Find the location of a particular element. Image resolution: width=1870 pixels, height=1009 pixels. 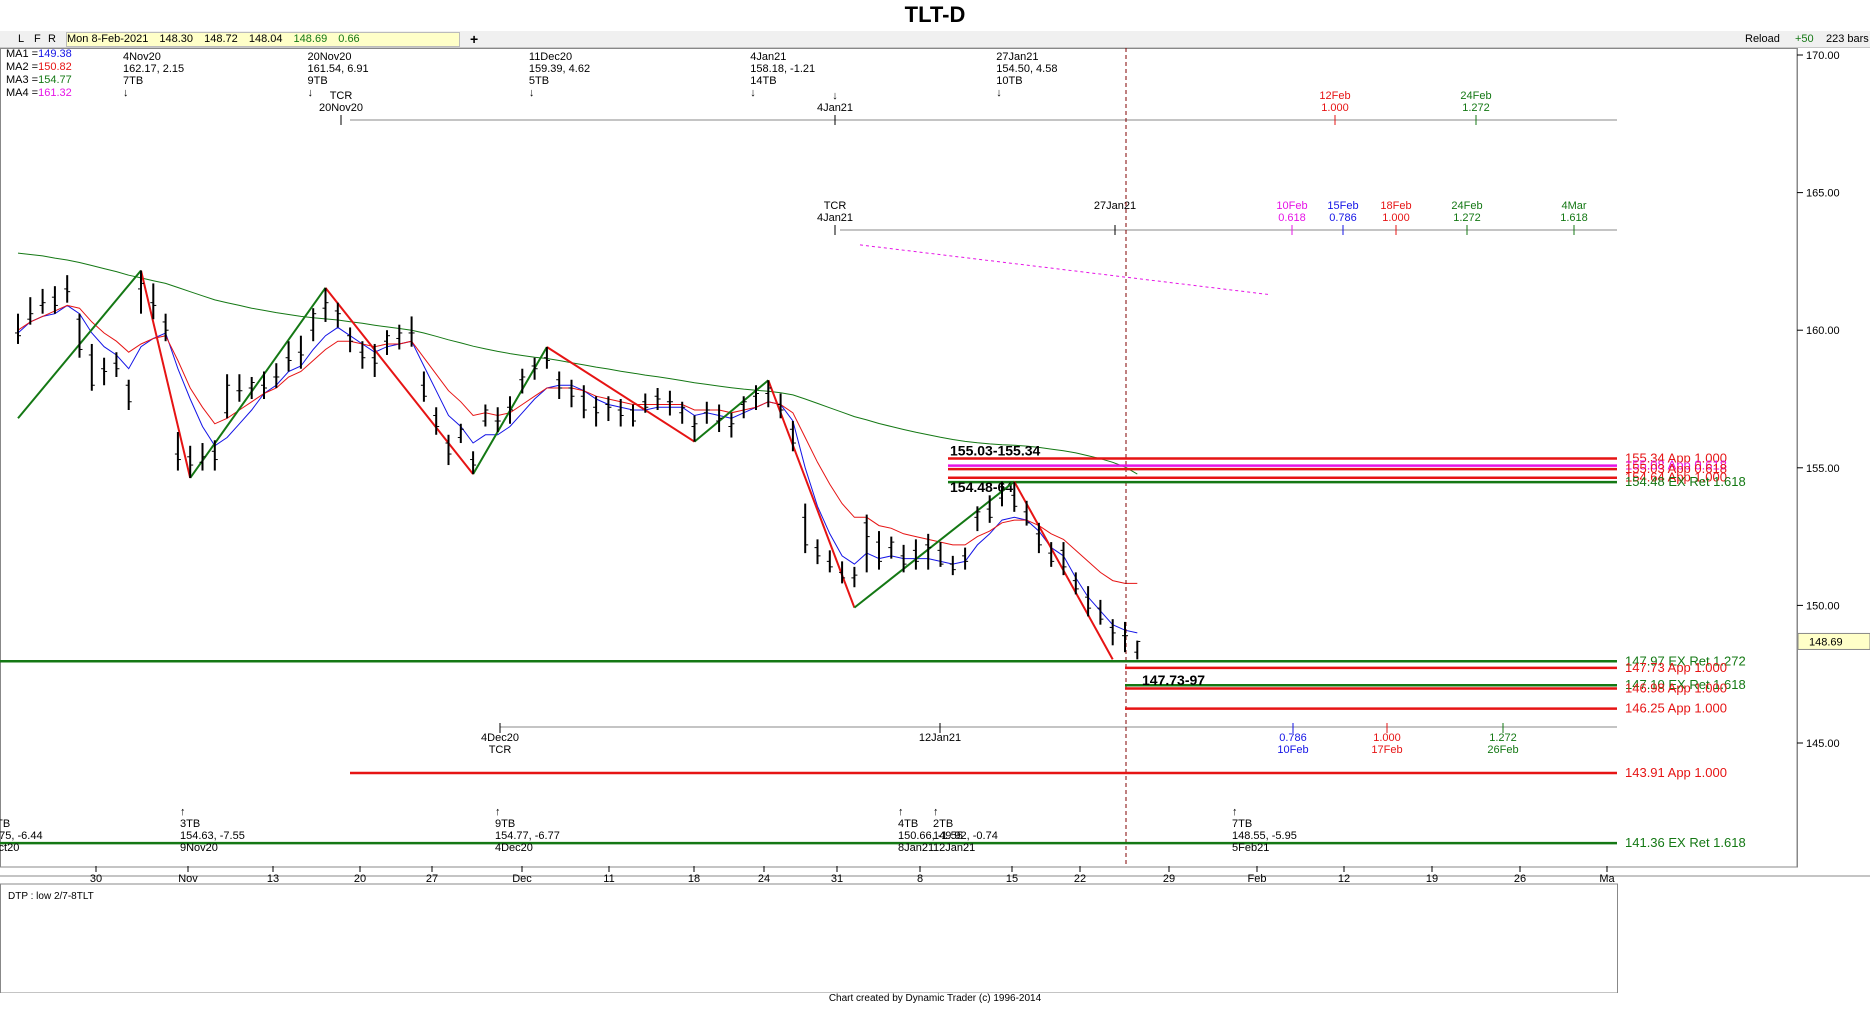

time-anchor-label: ↓ is located at coordinates (835, 96).